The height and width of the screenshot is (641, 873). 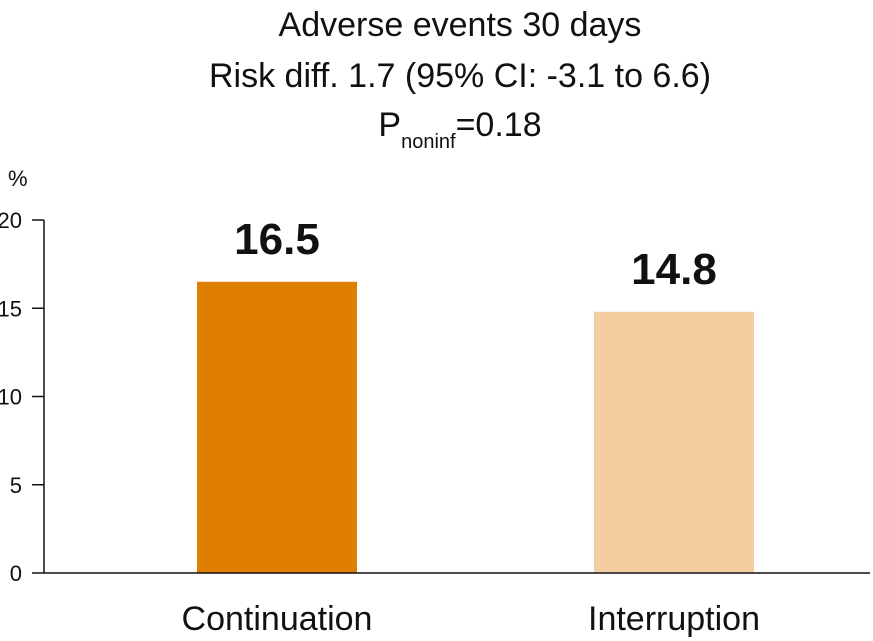 What do you see at coordinates (674, 269) in the screenshot?
I see `value-label-interruption: 14.8` at bounding box center [674, 269].